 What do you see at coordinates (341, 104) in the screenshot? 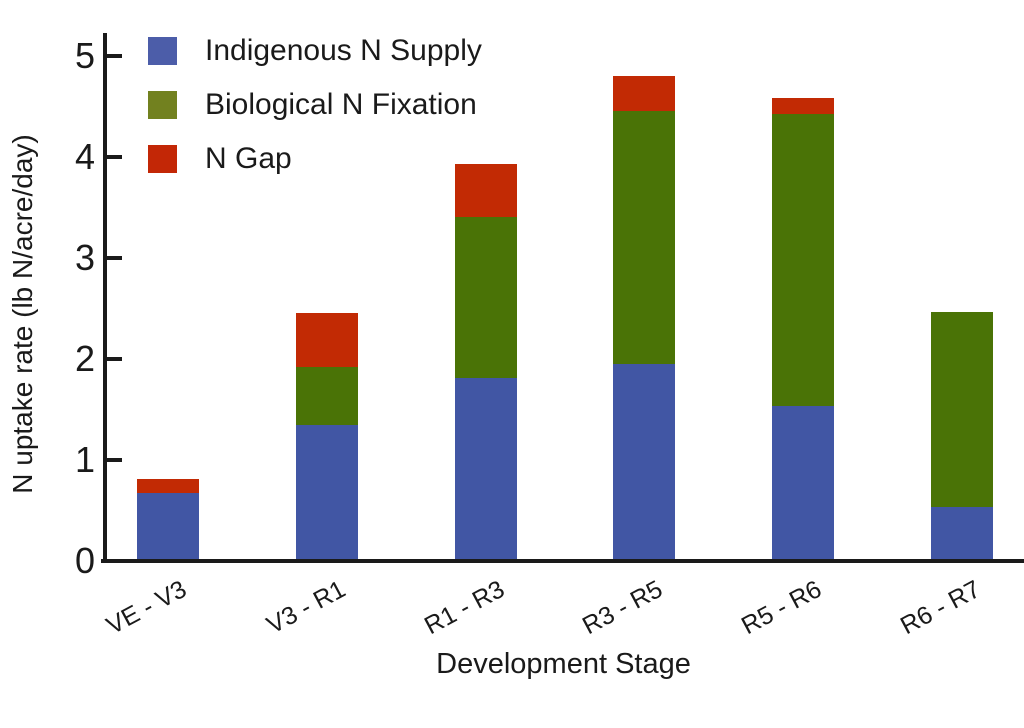
I see `legend-label: Biological N Fixation` at bounding box center [341, 104].